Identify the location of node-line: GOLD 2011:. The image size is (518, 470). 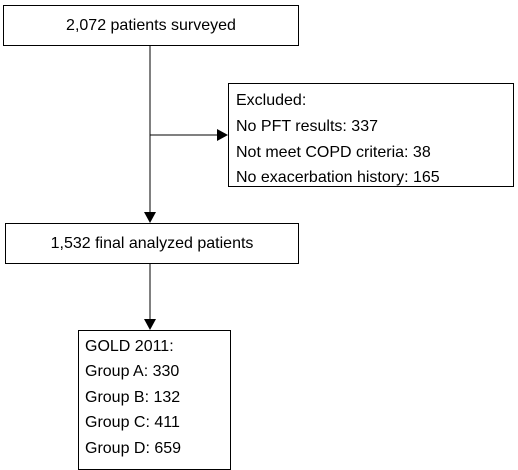
(129, 346).